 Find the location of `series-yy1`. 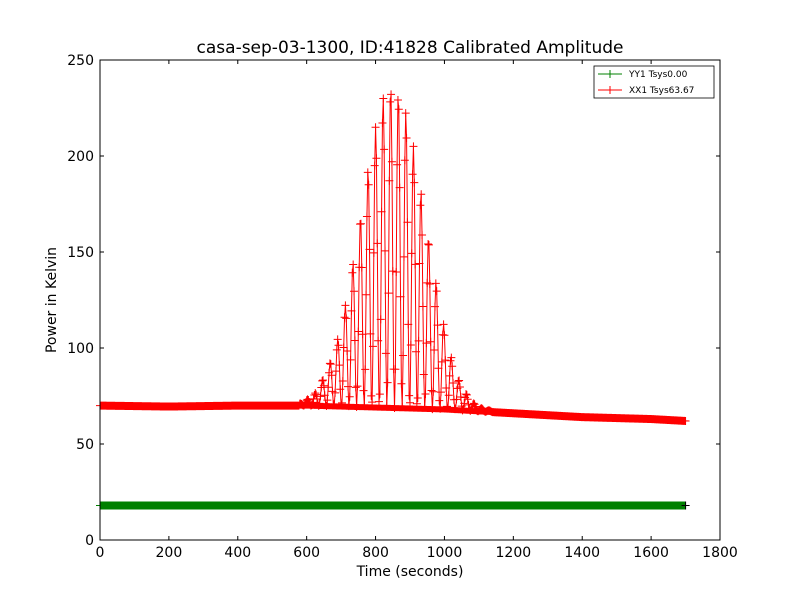

series-yy1 is located at coordinates (393, 505).